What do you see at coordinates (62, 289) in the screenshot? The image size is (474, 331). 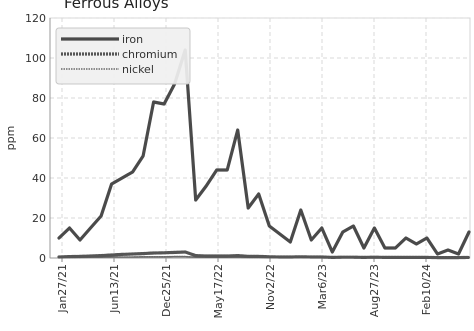 I see `x-tick-label: Jan27/21` at bounding box center [62, 289].